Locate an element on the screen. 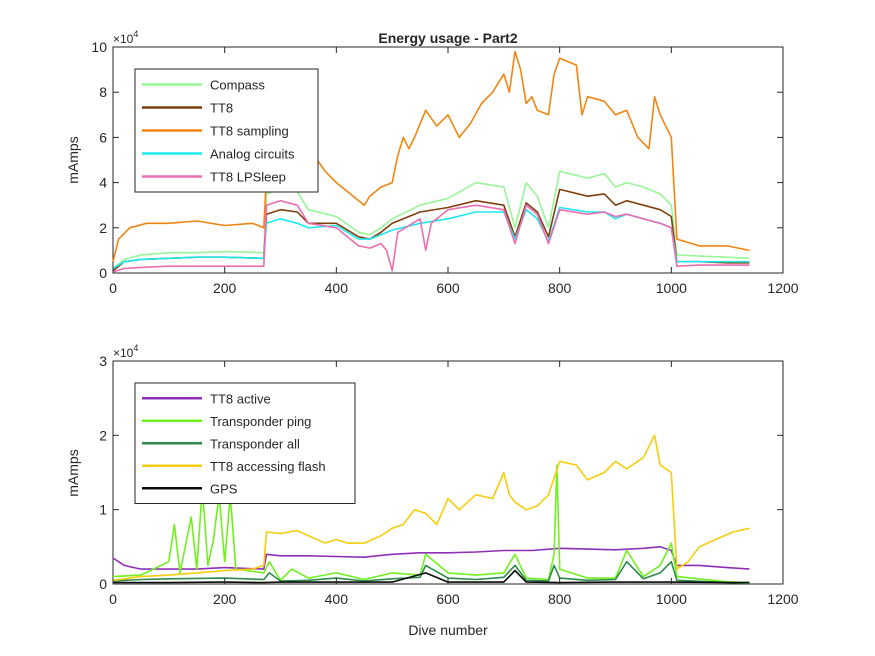 This screenshot has width=875, height=656. y-tick-label: 6 is located at coordinates (103, 137).